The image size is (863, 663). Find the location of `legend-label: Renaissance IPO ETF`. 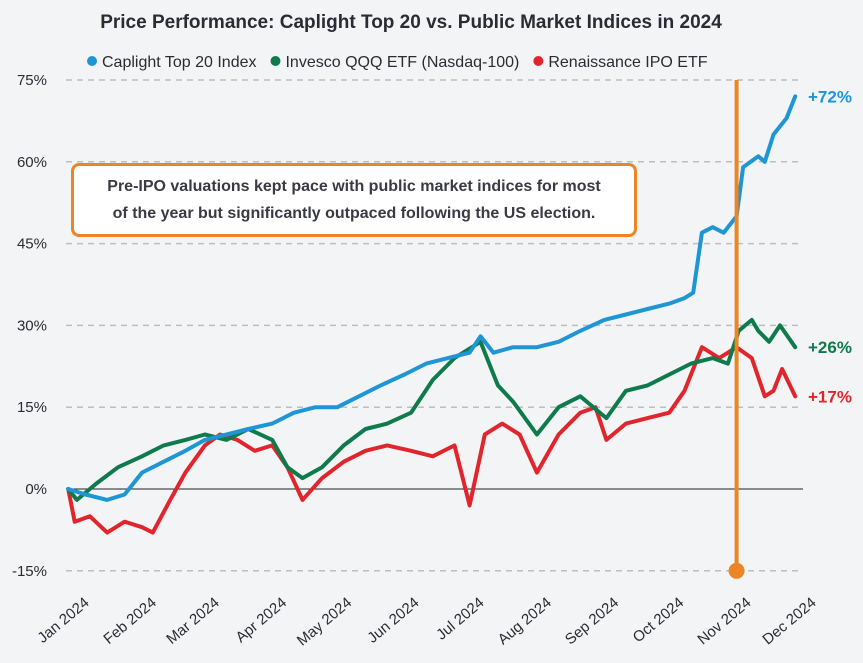

legend-label: Renaissance IPO ETF is located at coordinates (627, 62).